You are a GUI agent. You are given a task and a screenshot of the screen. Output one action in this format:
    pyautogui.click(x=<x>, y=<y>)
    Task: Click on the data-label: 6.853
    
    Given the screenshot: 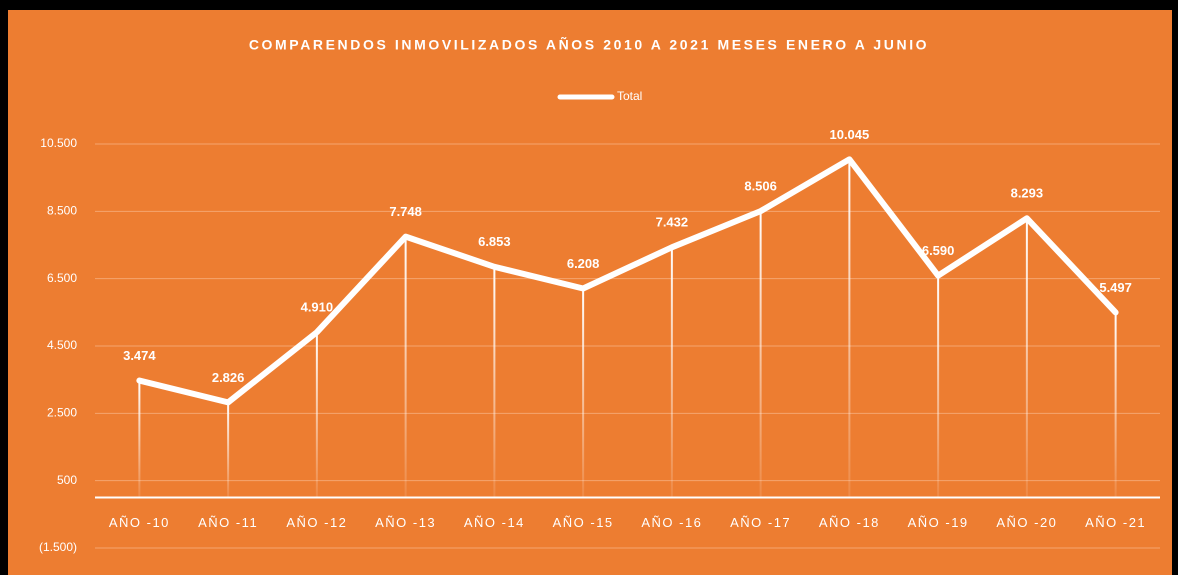 What is the action you would take?
    pyautogui.click(x=494, y=241)
    